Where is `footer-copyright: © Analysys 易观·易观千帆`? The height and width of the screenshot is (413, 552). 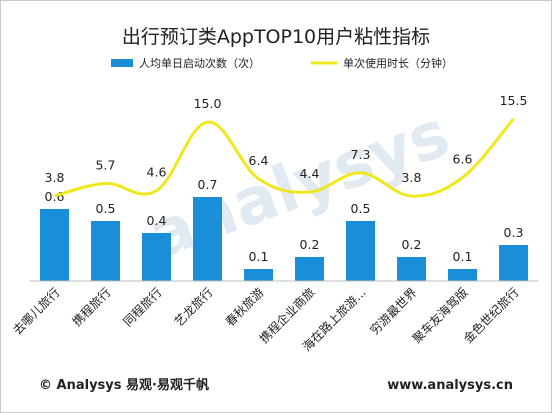
footer-copyright: © Analysys 易观·易观千帆 is located at coordinates (124, 385).